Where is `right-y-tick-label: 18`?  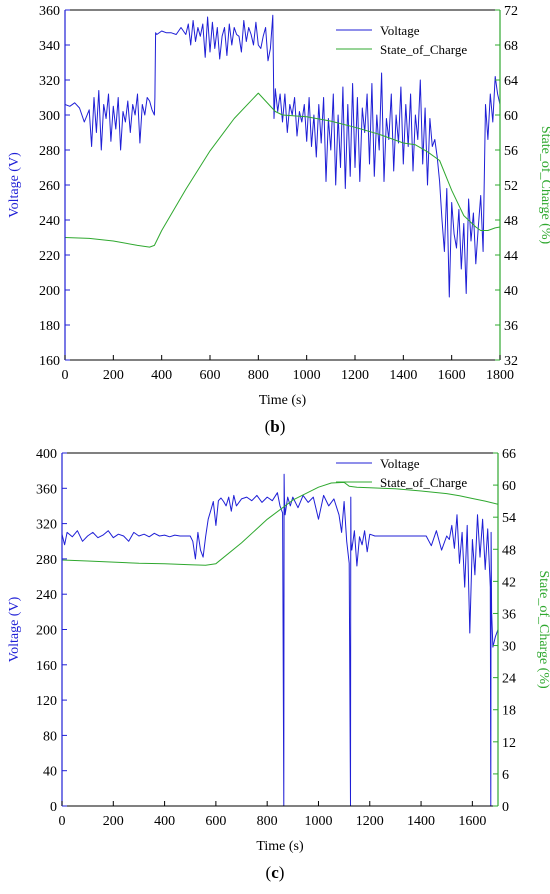 right-y-tick-label: 18 is located at coordinates (509, 711).